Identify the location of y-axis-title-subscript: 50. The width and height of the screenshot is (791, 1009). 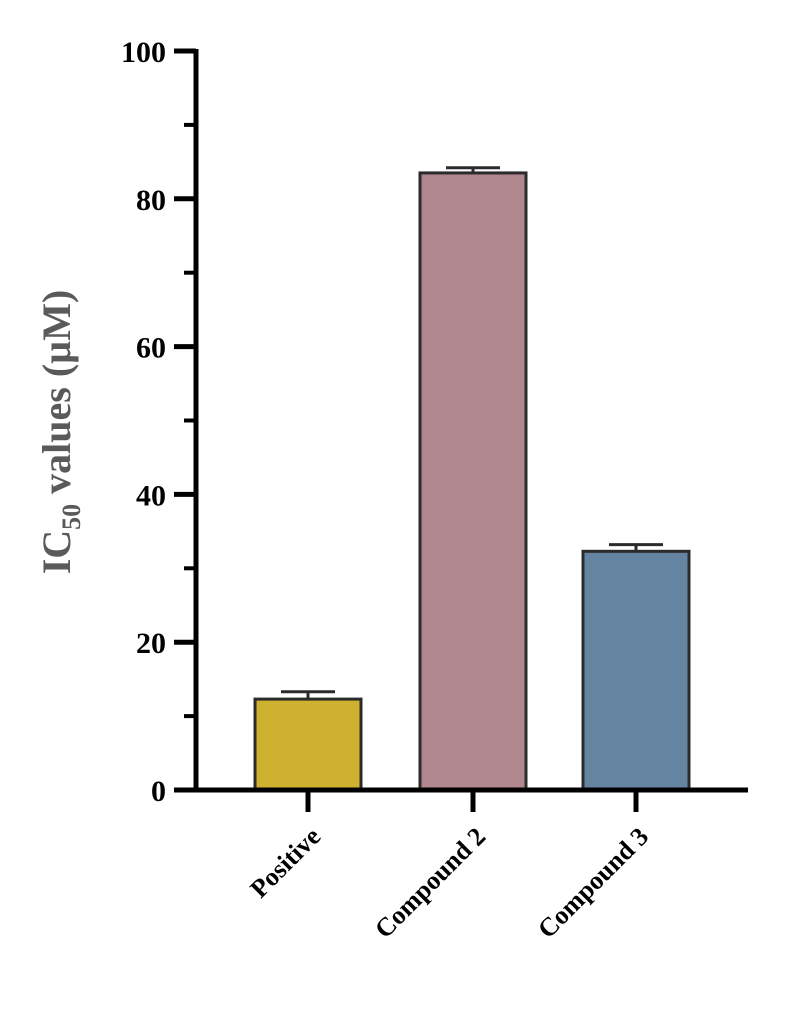
(71, 517).